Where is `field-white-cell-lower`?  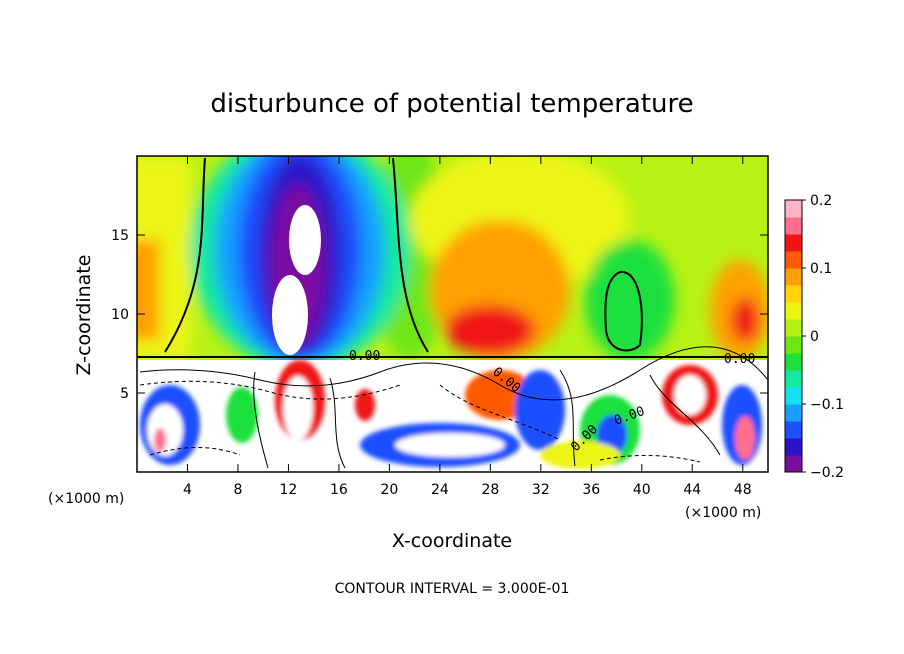 field-white-cell-lower is located at coordinates (290, 315).